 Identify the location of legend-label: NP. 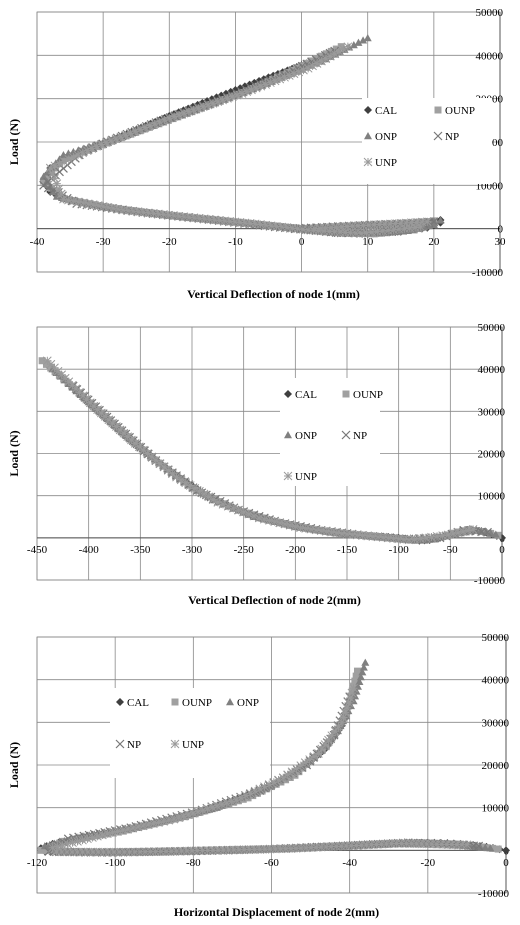
(452, 137).